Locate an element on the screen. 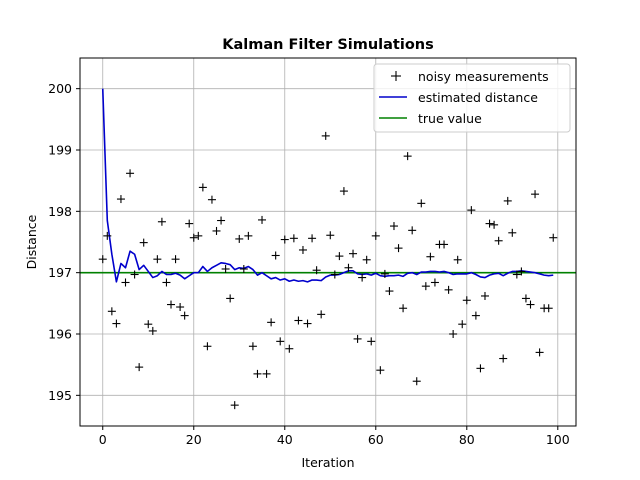 This screenshot has height=480, width=640. y-tick-label: 195 is located at coordinates (60, 395).